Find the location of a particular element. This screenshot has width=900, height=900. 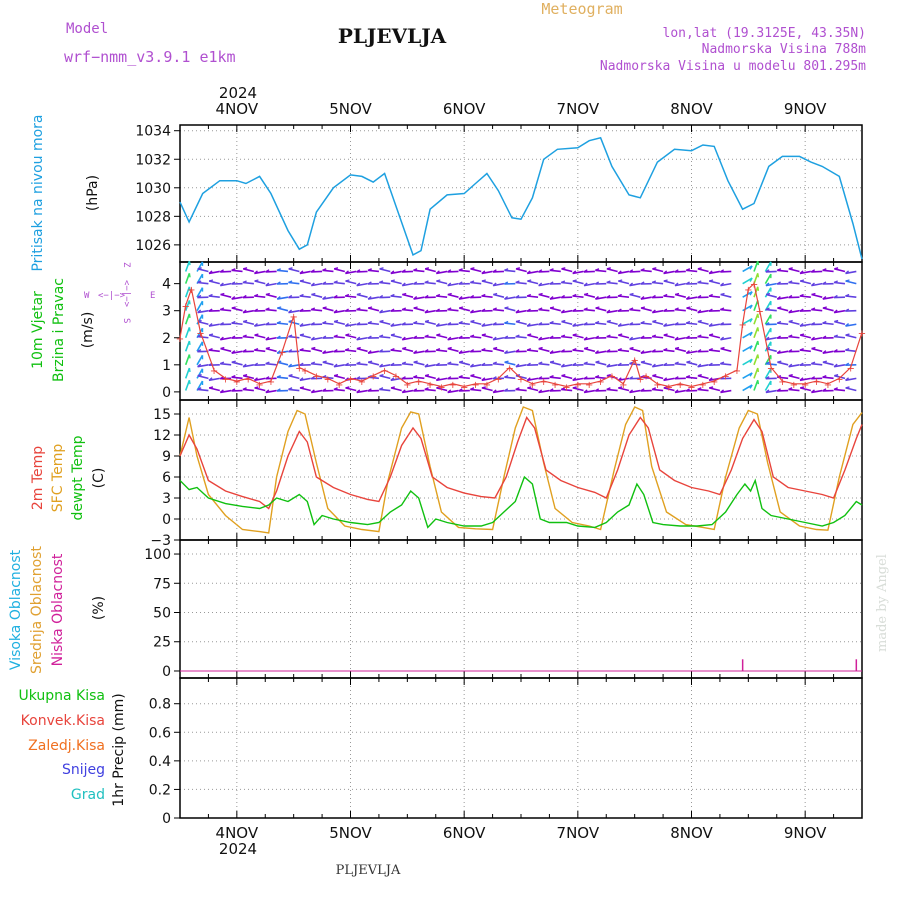

panel-2-ytick-label: −3 is located at coordinates (160, 541).